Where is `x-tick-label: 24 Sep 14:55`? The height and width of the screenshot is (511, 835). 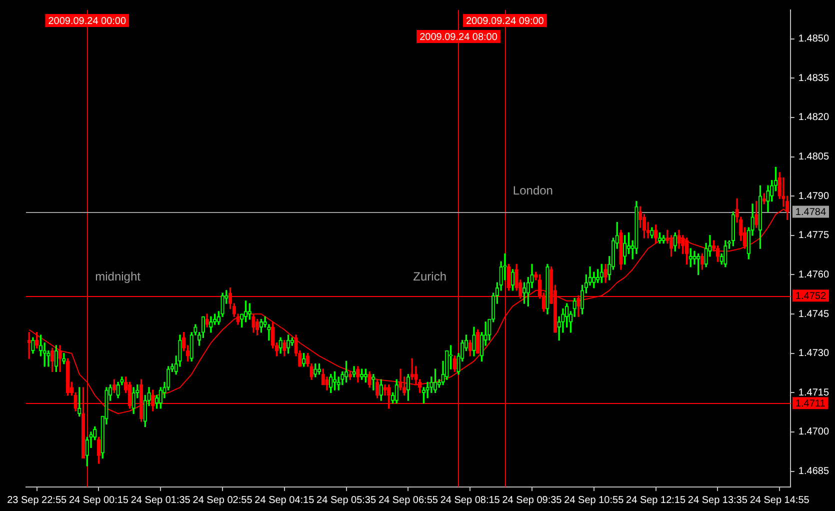
x-tick-label: 24 Sep 14:55 is located at coordinates (780, 500).